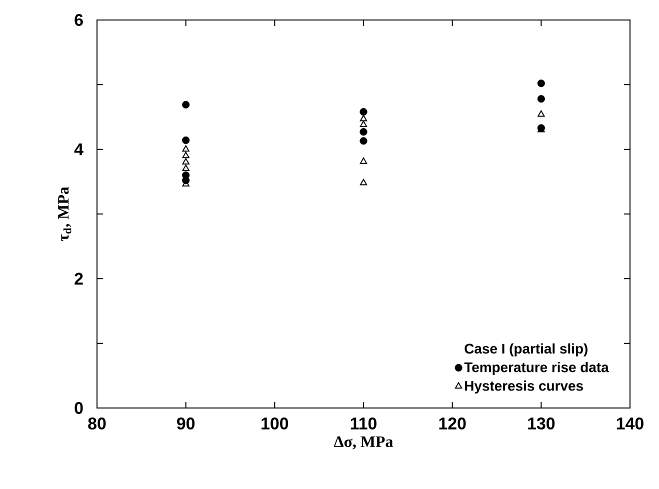 The height and width of the screenshot is (489, 659). I want to click on y-tick-label: 2, so click(78, 278).